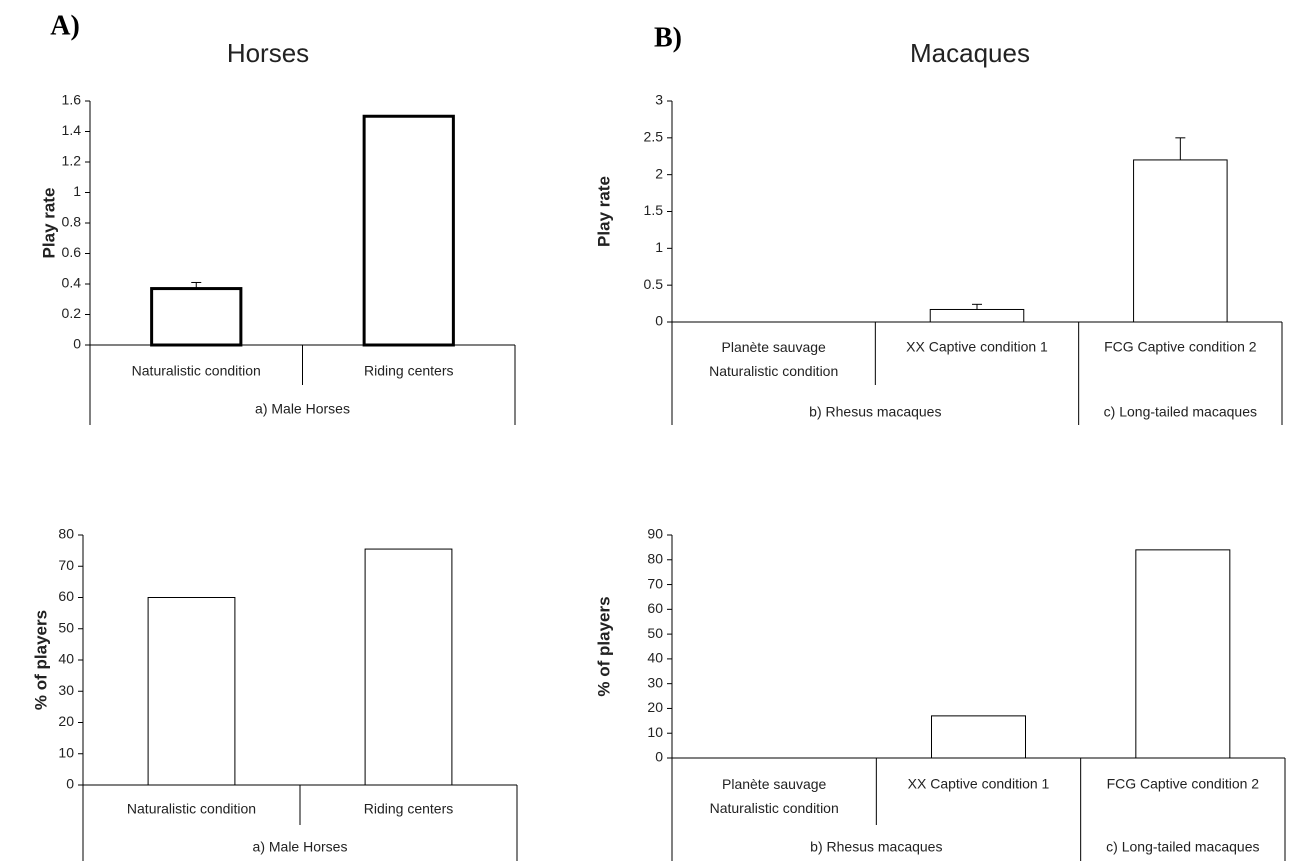  What do you see at coordinates (72, 100) in the screenshot?
I see `y-tick-label: 1.6` at bounding box center [72, 100].